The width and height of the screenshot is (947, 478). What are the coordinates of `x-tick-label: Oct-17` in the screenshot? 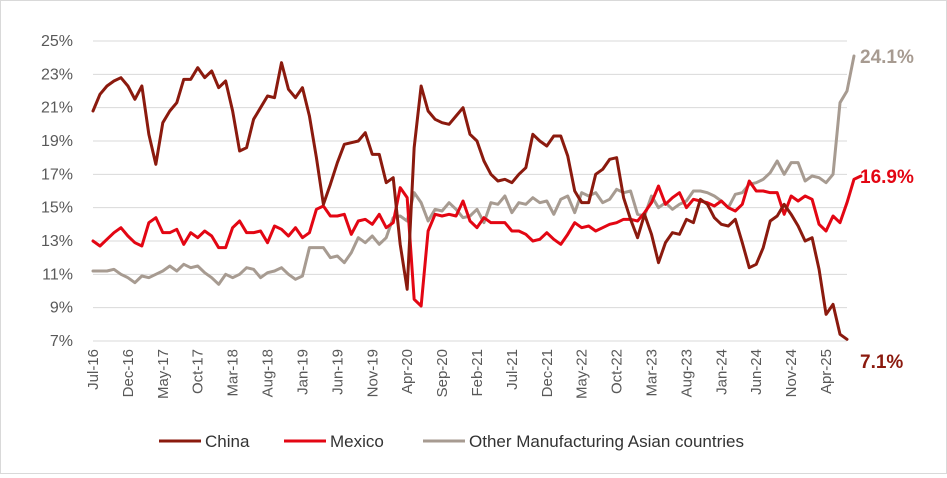 It's located at (198, 371).